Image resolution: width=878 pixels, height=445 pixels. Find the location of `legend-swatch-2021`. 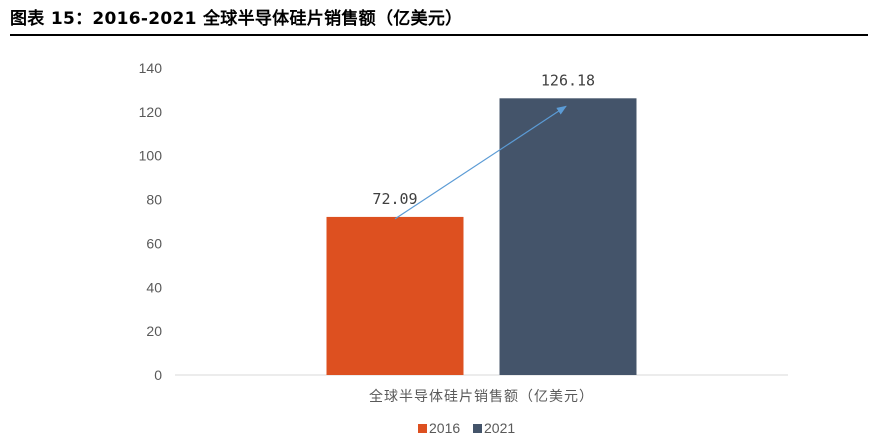

legend-swatch-2021 is located at coordinates (477, 428).